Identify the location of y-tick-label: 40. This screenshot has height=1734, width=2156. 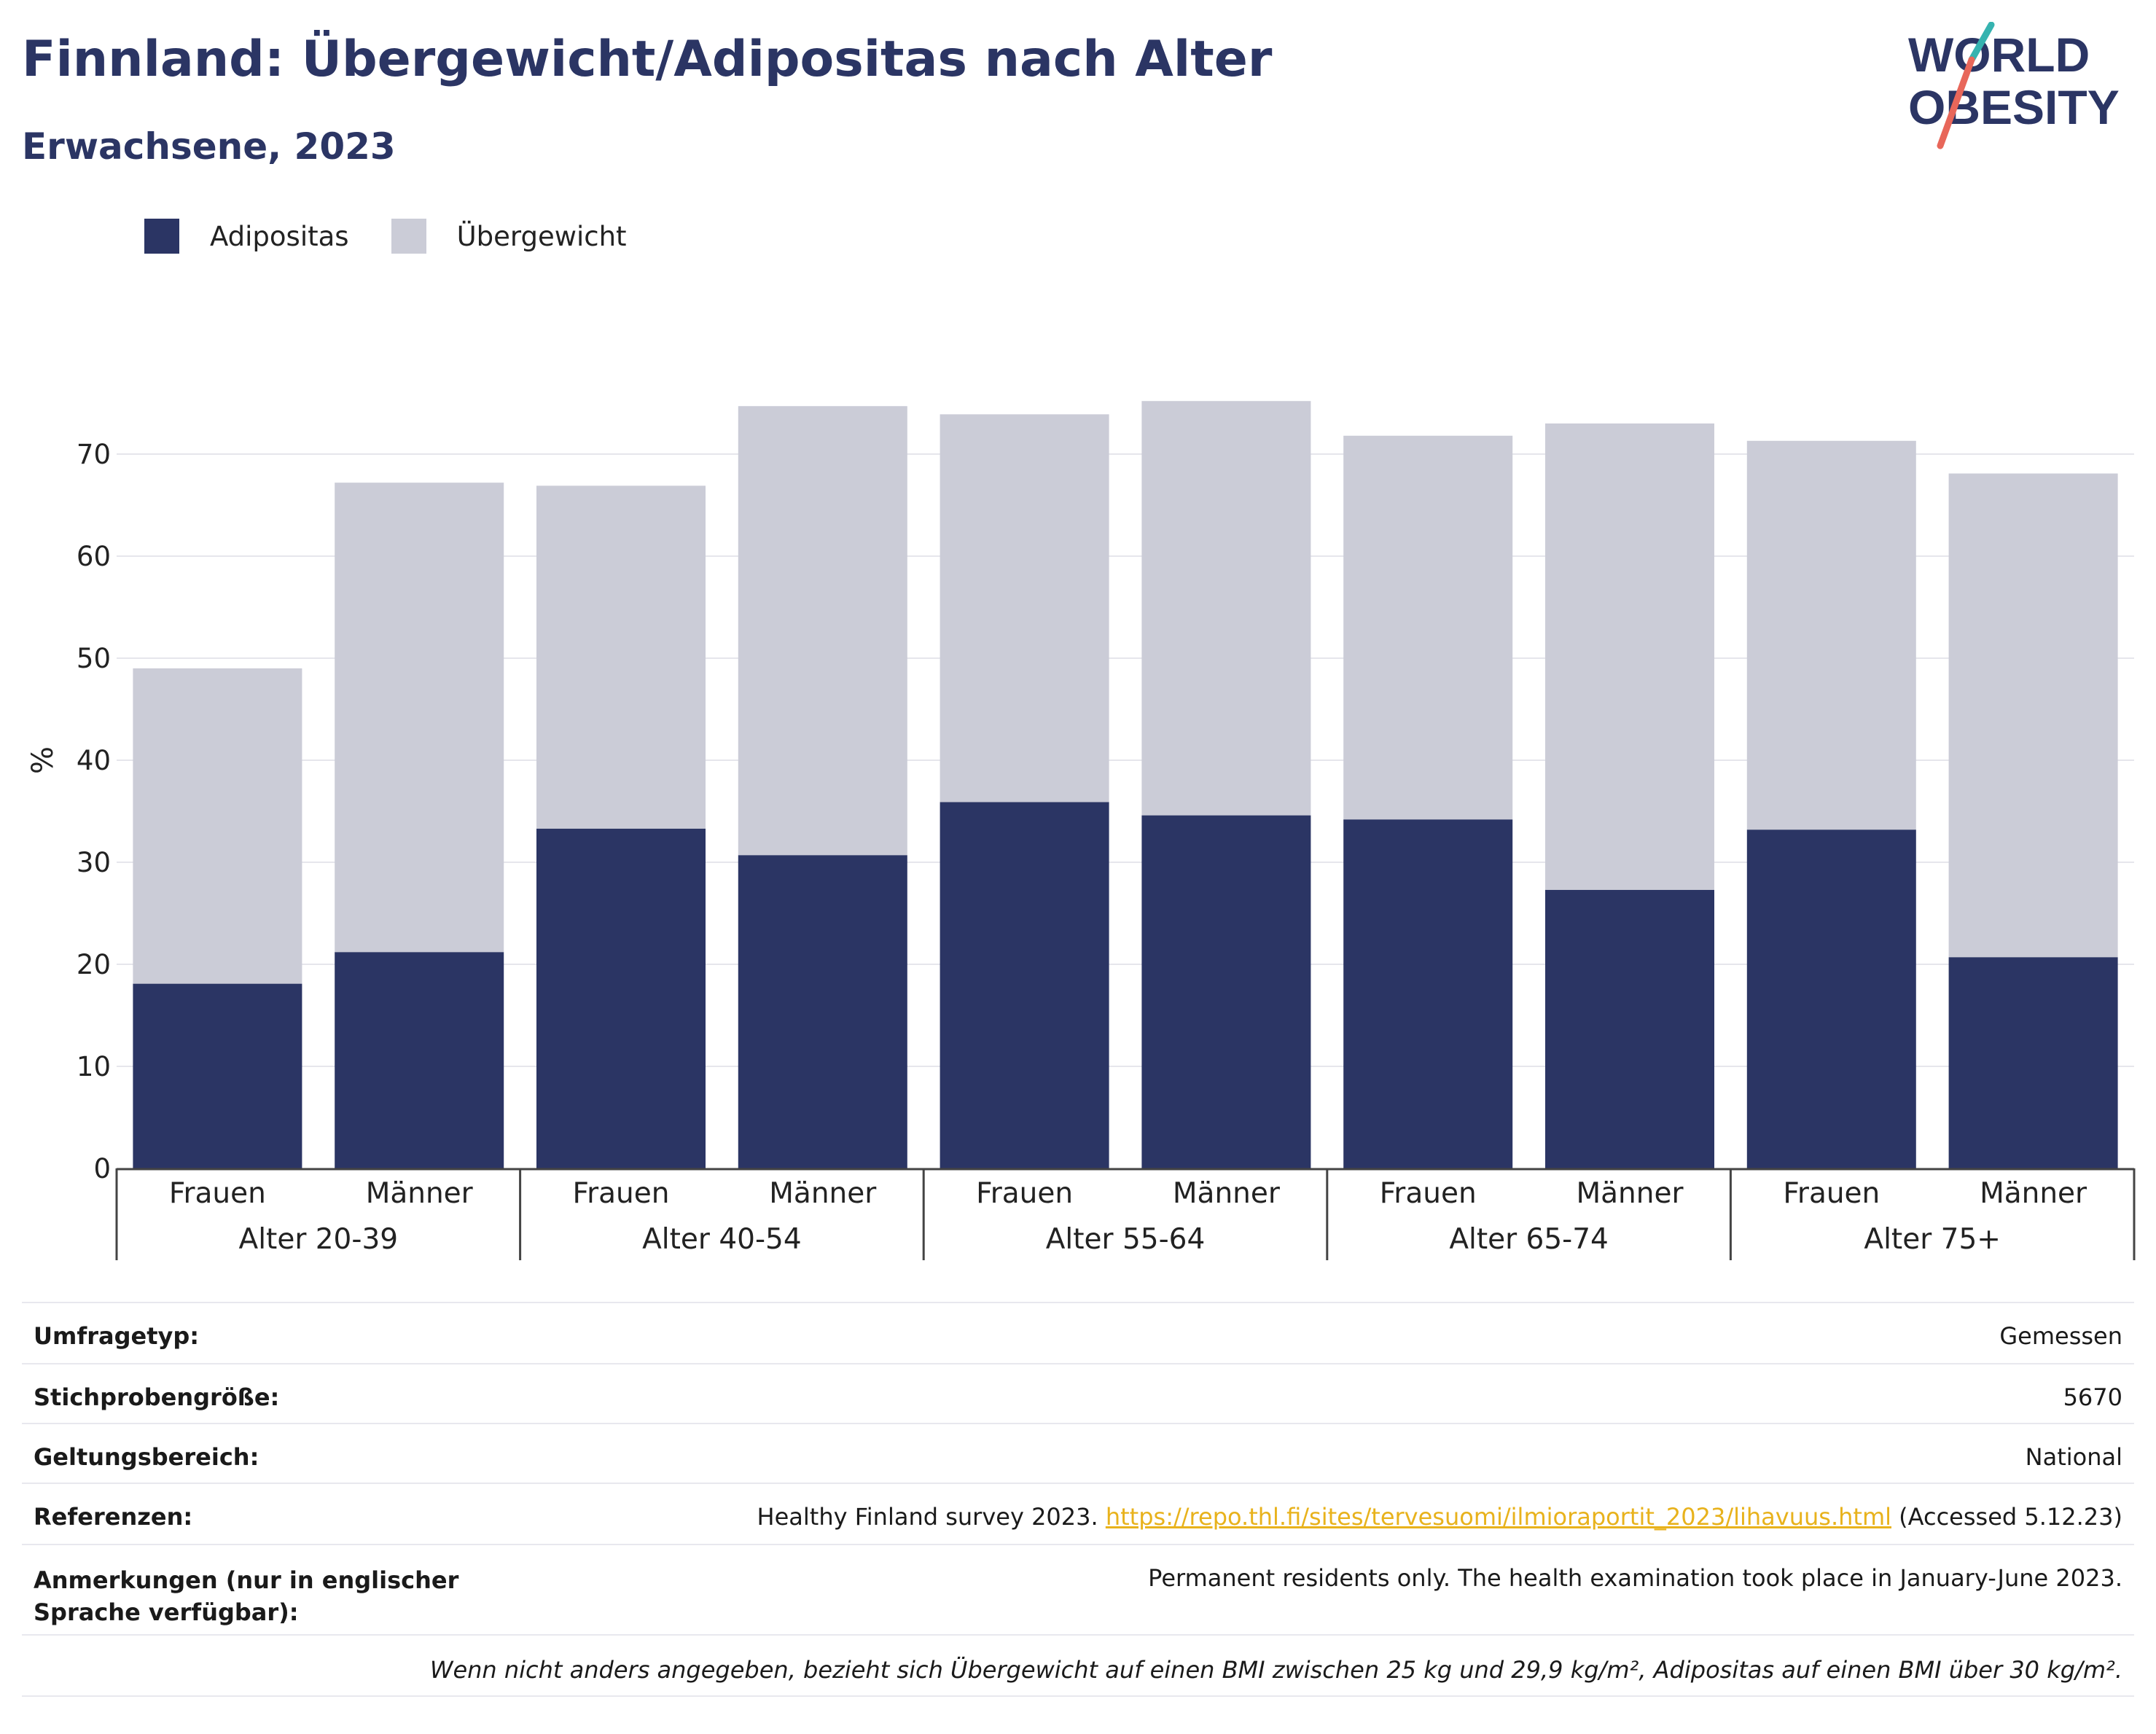
(94, 760).